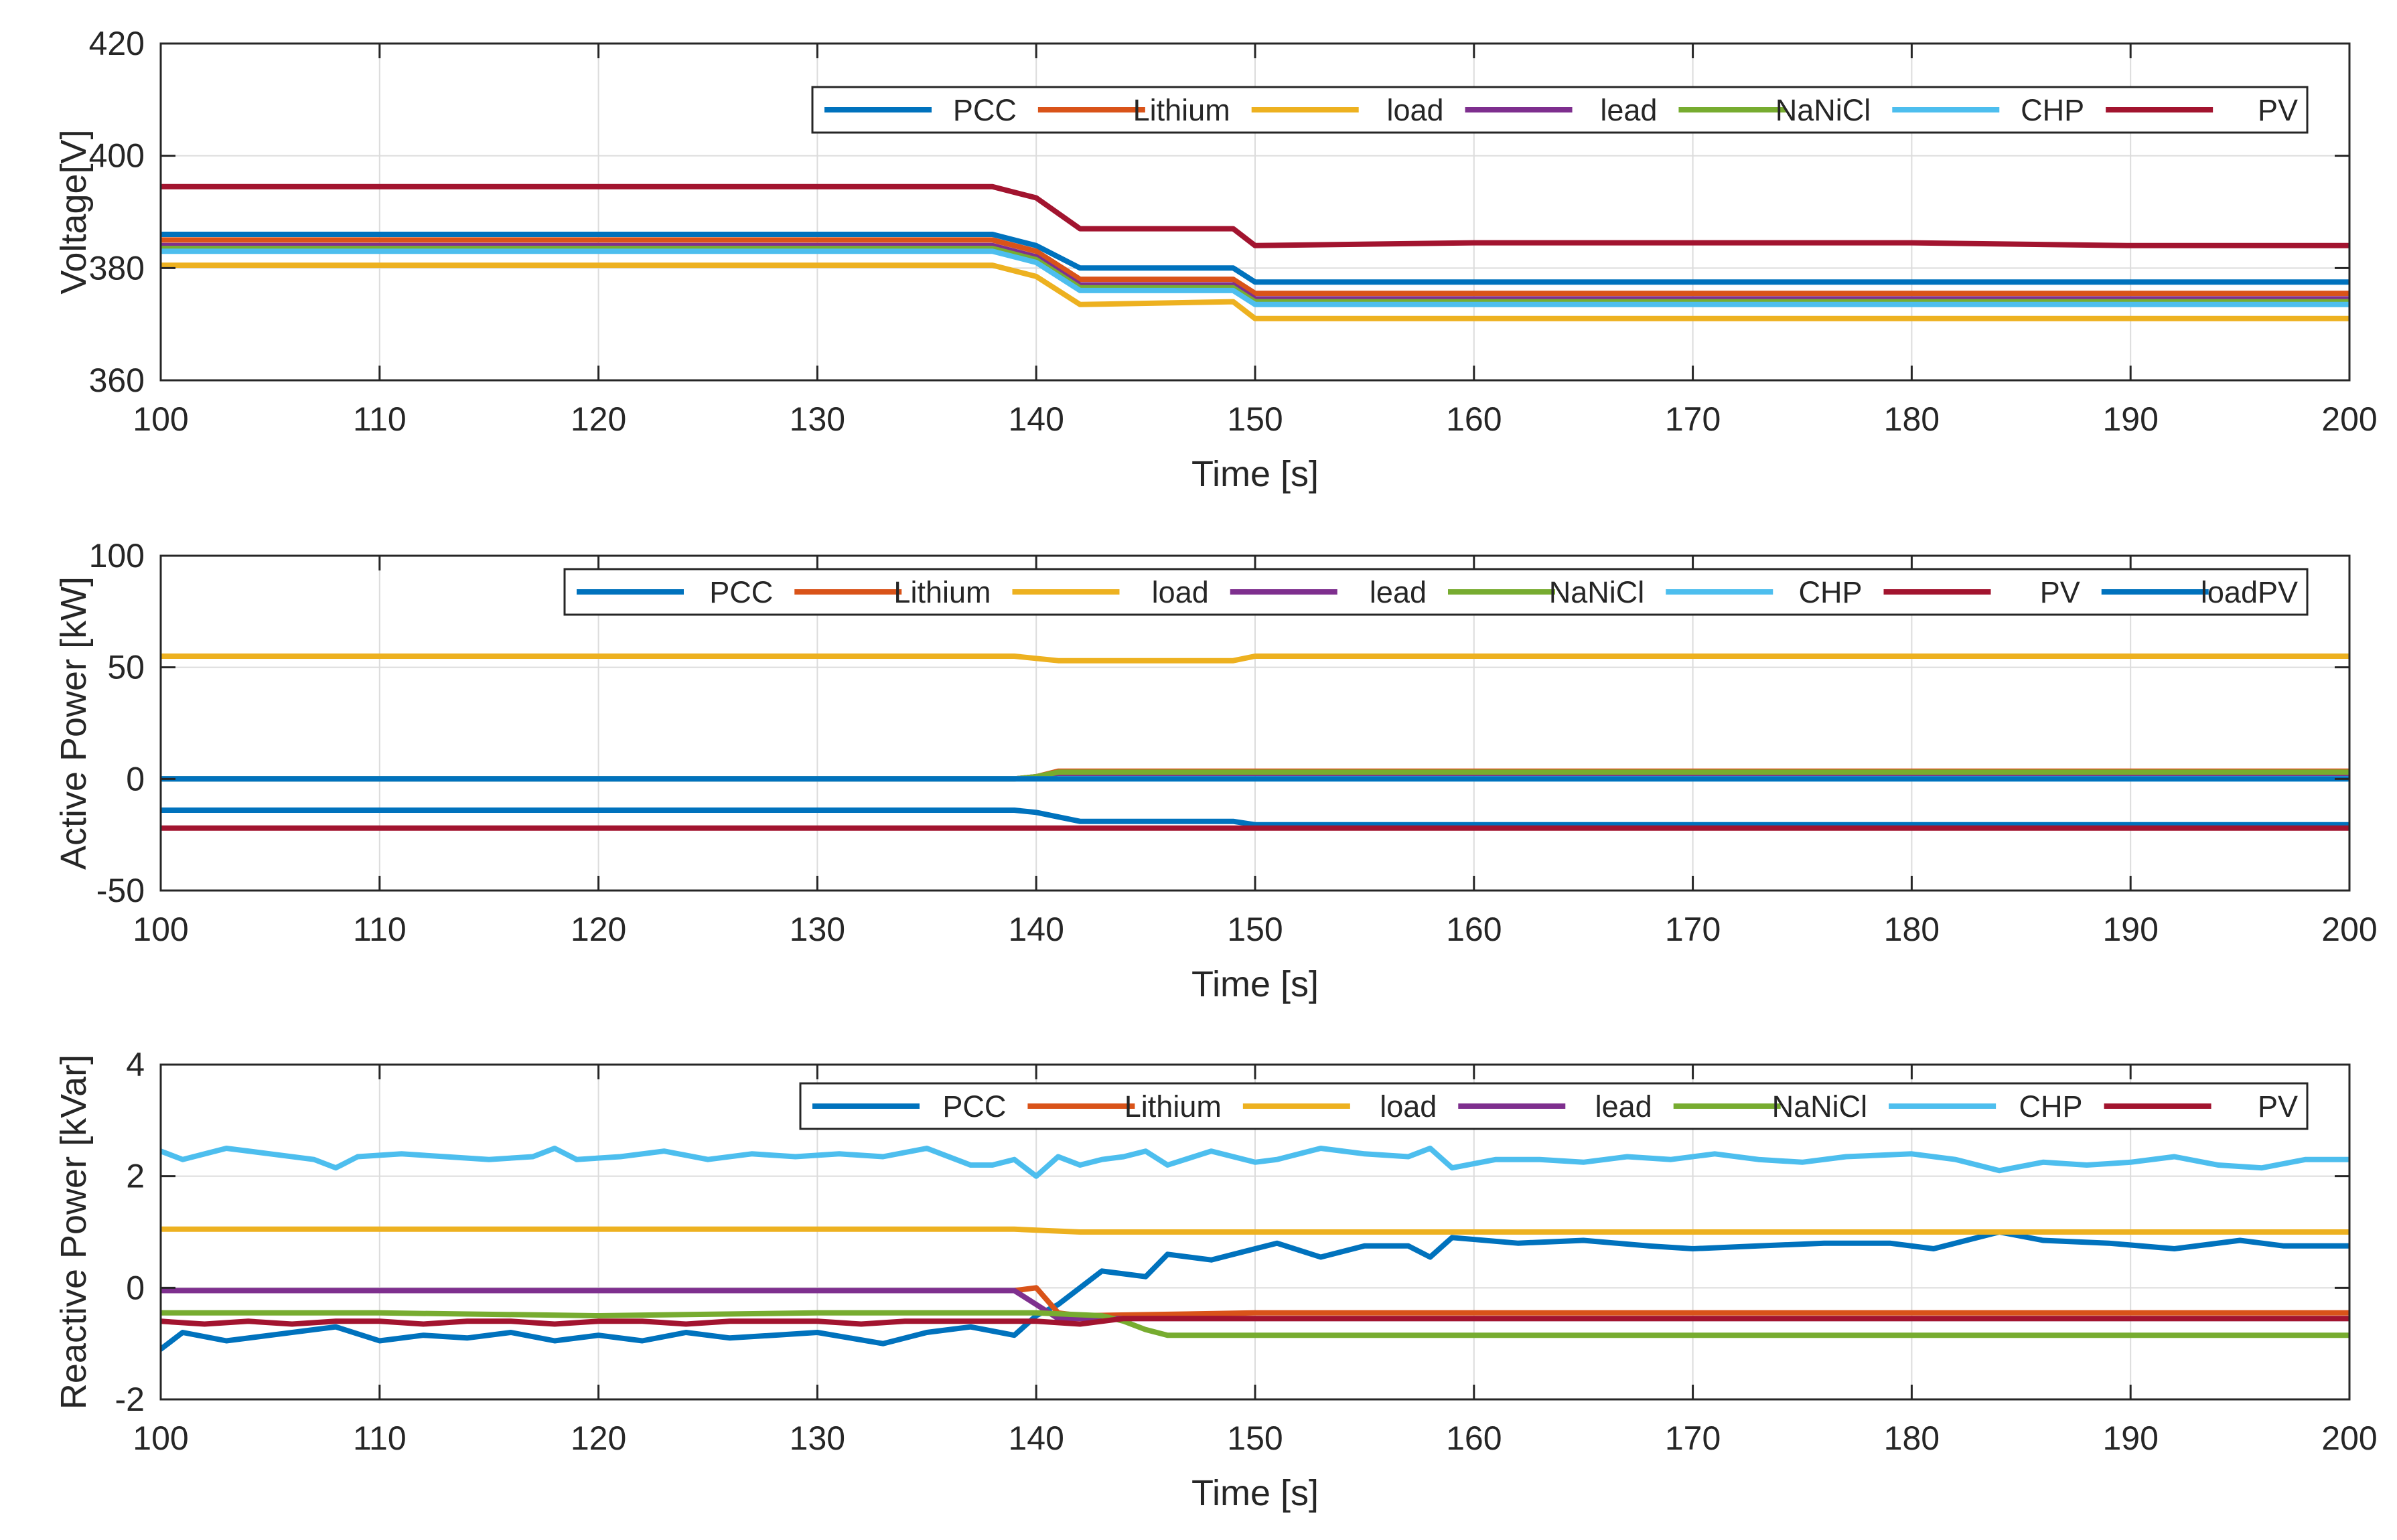  What do you see at coordinates (117, 156) in the screenshot?
I see `y-tick-label: 400` at bounding box center [117, 156].